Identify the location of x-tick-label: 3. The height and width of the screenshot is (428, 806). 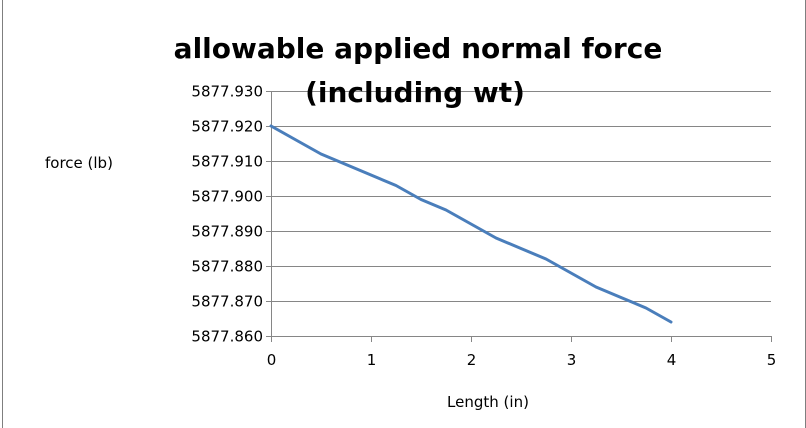
(572, 360).